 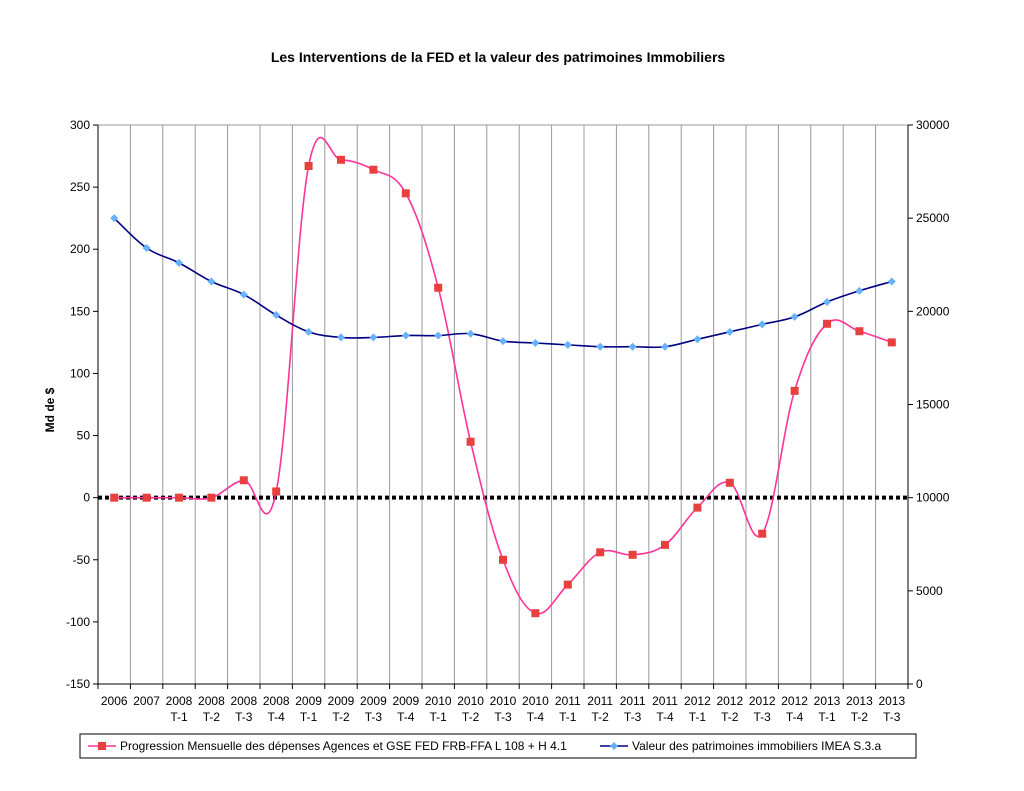 I want to click on left-tick-label: 200, so click(x=80, y=249).